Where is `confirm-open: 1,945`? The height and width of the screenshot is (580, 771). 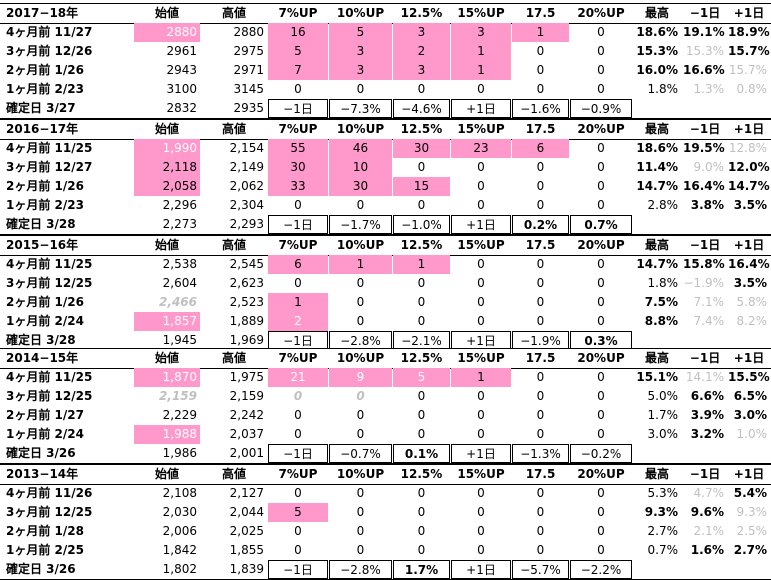 confirm-open: 1,945 is located at coordinates (179, 340).